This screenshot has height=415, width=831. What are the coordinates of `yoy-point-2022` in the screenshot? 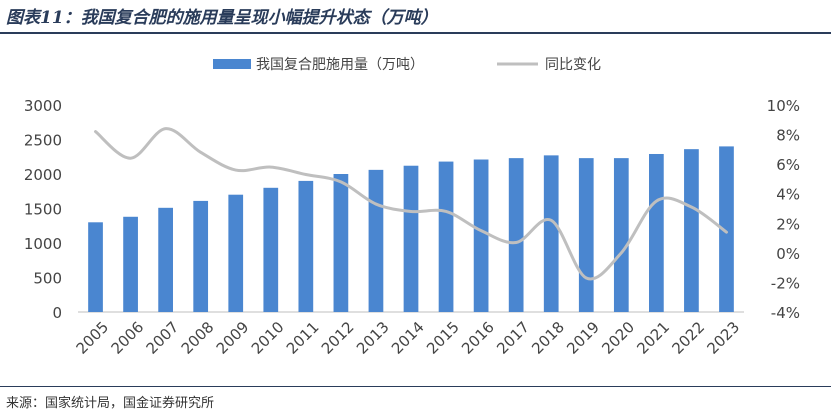 It's located at (691, 207).